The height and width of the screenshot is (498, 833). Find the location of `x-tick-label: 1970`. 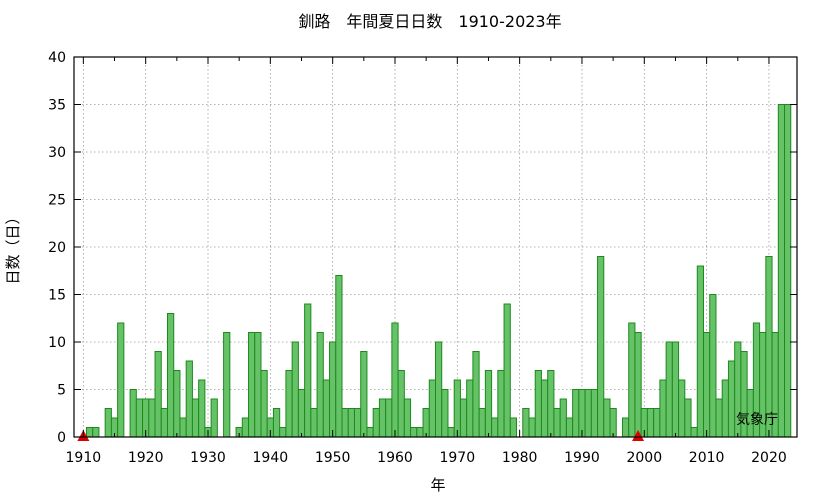

x-tick-label: 1970 is located at coordinates (457, 458).